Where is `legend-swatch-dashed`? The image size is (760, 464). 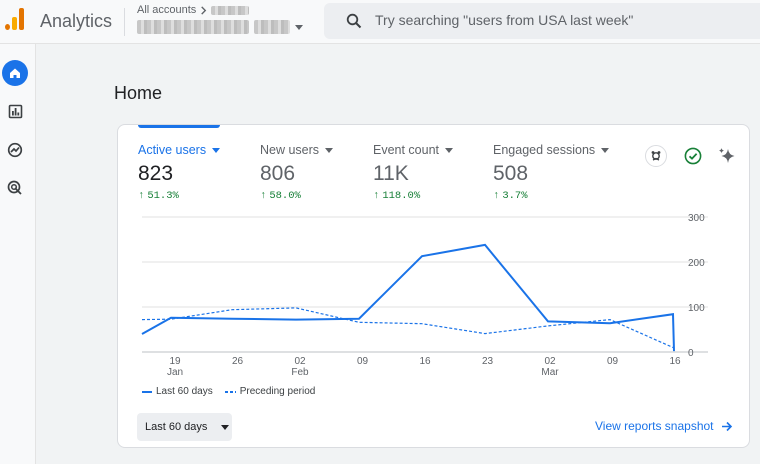 legend-swatch-dashed is located at coordinates (230, 391).